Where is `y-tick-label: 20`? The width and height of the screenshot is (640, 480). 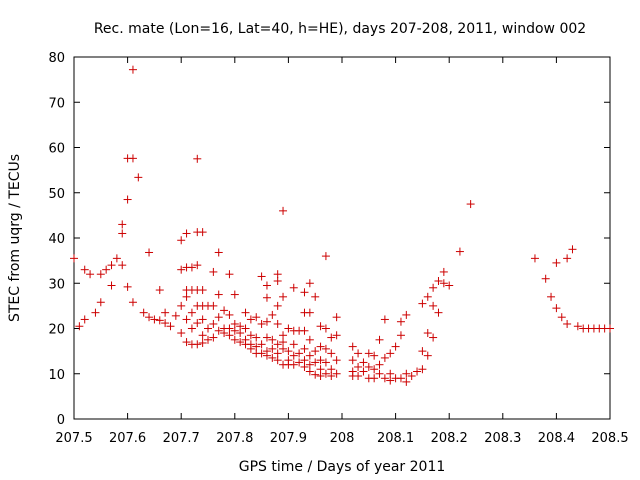 y-tick-label: 20 is located at coordinates (56, 330).